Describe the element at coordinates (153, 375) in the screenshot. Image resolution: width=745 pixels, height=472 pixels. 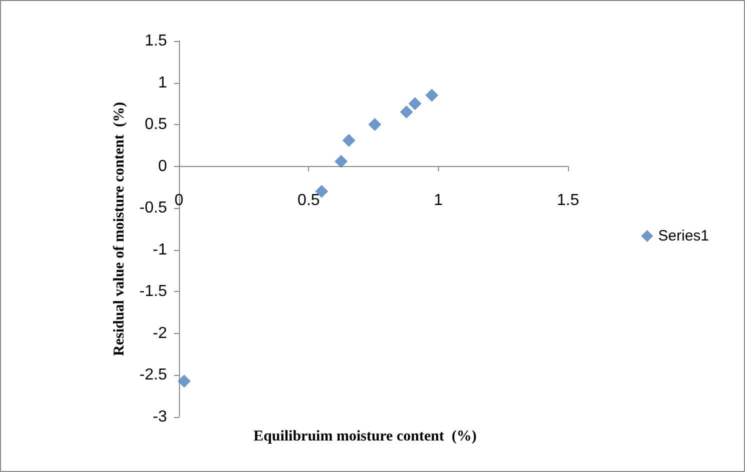
I see `y-tick-label: -2.5` at that location.